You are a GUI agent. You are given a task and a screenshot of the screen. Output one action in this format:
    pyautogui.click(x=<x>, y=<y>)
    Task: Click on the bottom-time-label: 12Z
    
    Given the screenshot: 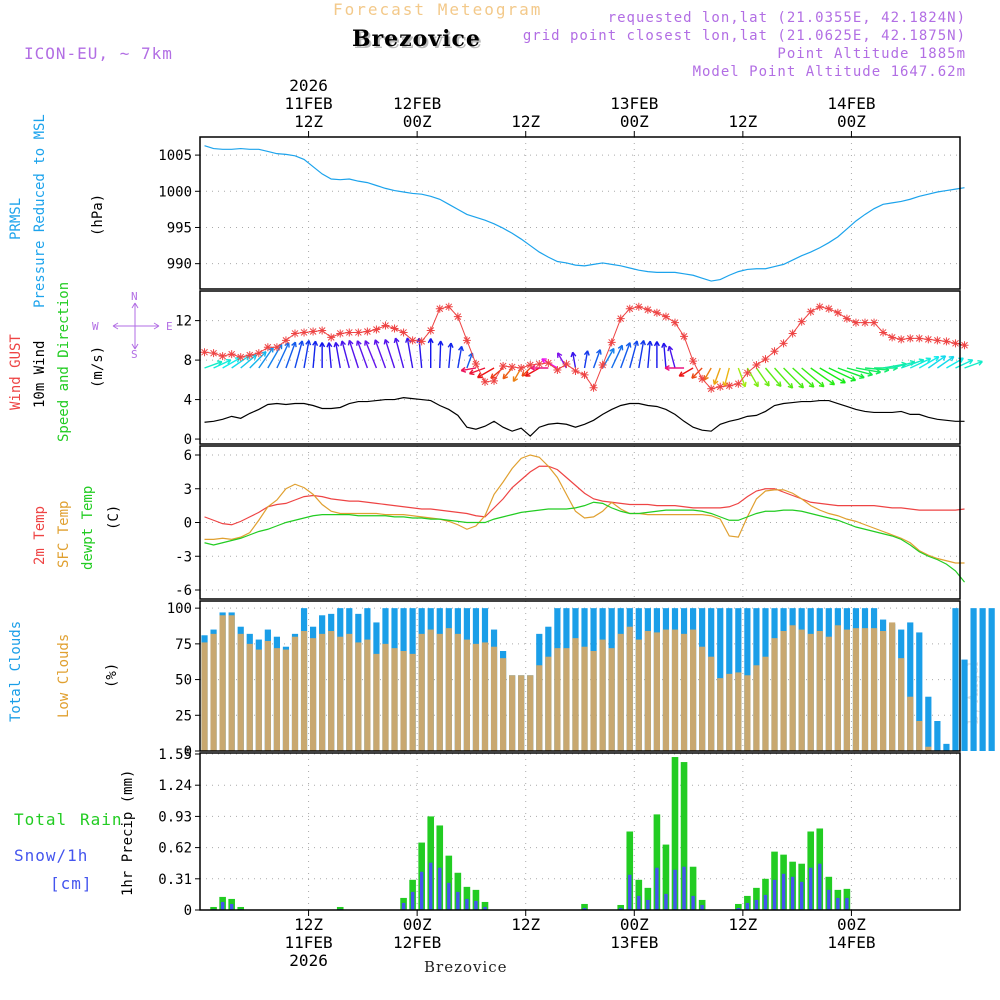 What is the action you would take?
    pyautogui.click(x=525, y=924)
    